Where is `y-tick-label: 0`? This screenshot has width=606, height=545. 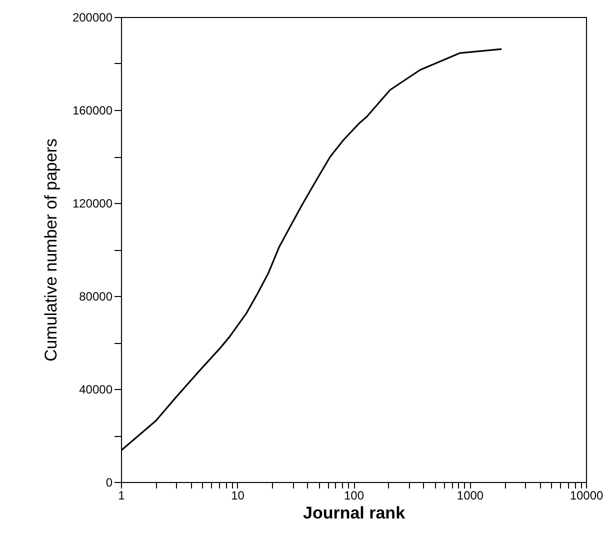
y-tick-label: 0 is located at coordinates (109, 483).